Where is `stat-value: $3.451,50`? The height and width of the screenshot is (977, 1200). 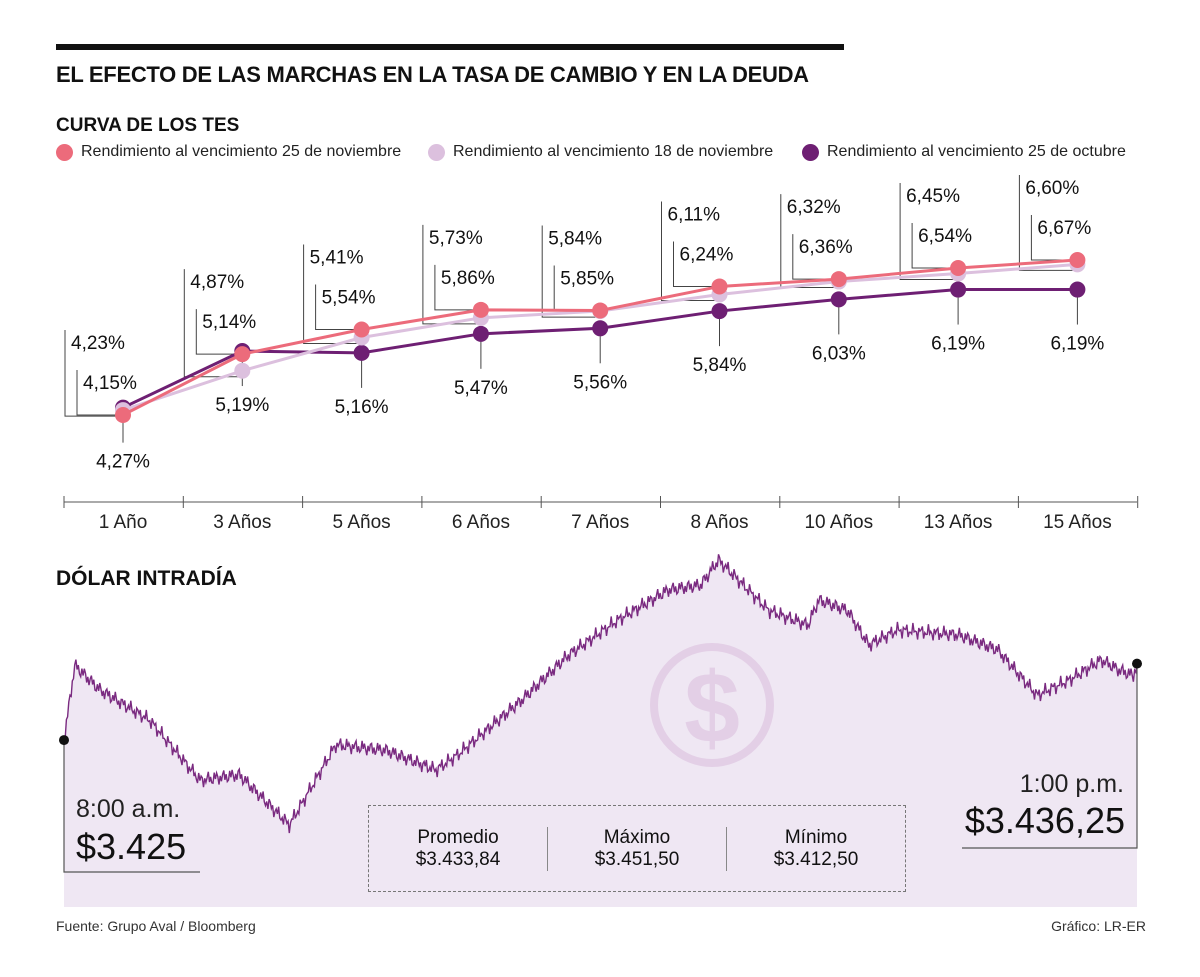 stat-value: $3.451,50 is located at coordinates (637, 859).